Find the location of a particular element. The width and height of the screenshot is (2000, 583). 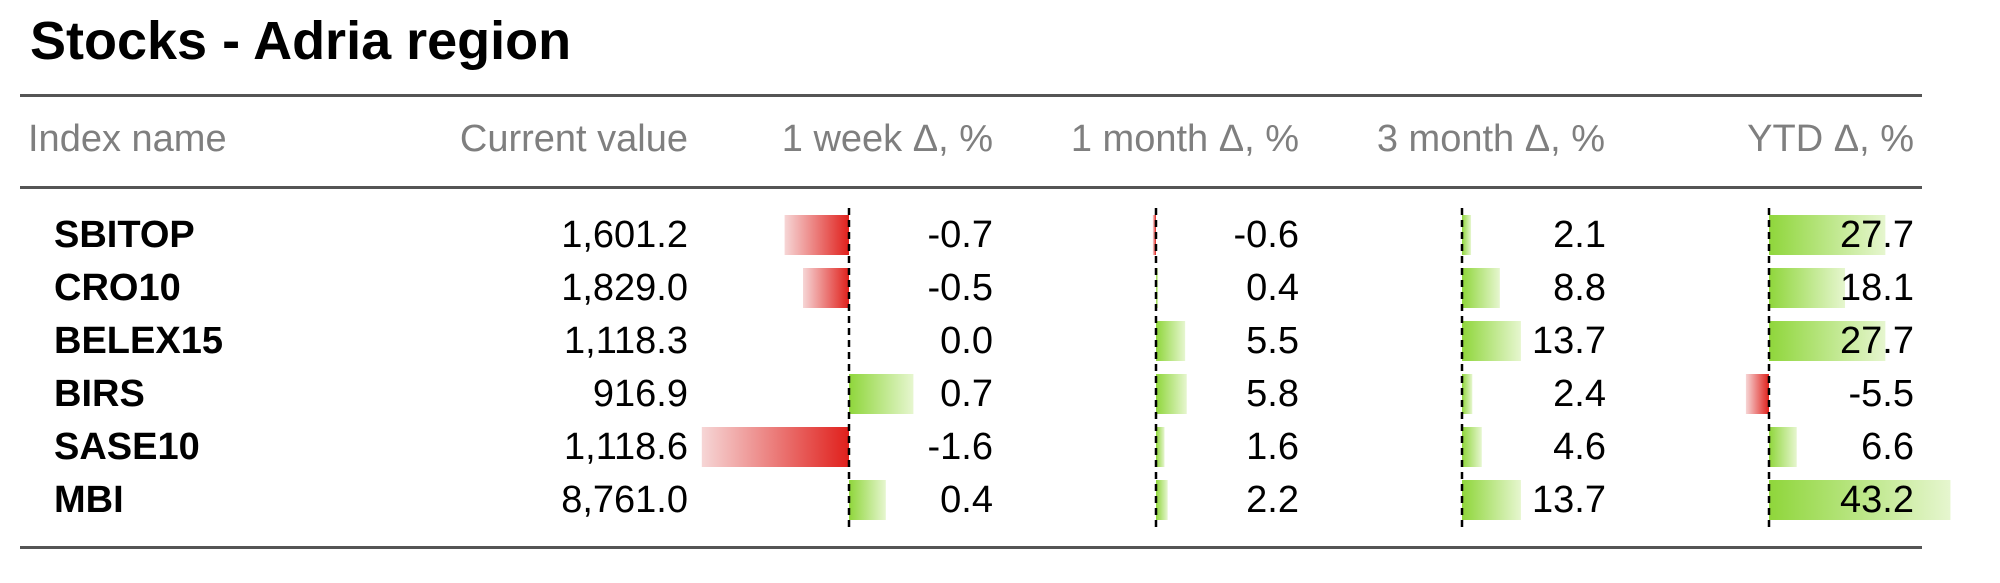

header-rule is located at coordinates (971, 187).